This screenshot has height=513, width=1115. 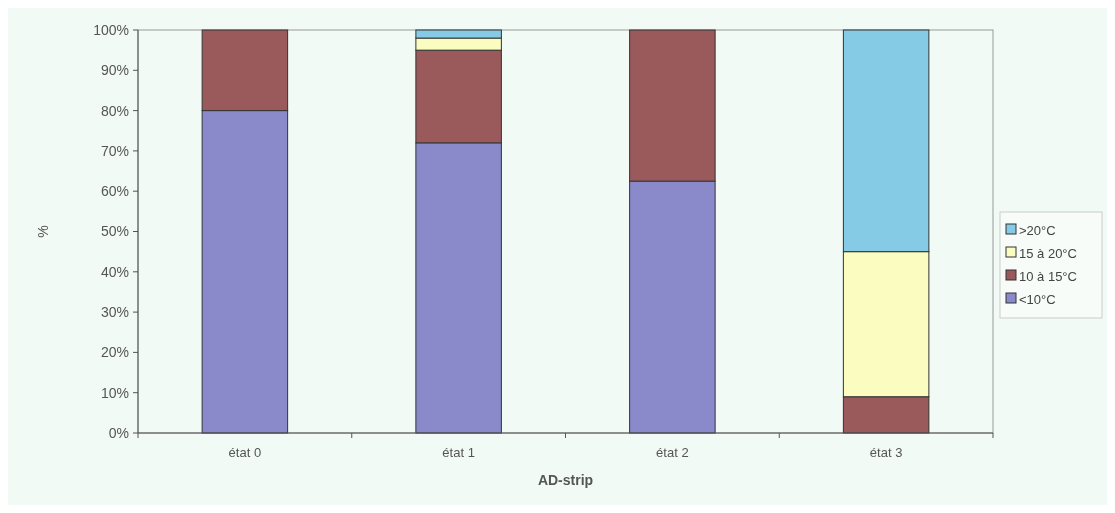 What do you see at coordinates (245, 452) in the screenshot?
I see `x-tick-label: état 0` at bounding box center [245, 452].